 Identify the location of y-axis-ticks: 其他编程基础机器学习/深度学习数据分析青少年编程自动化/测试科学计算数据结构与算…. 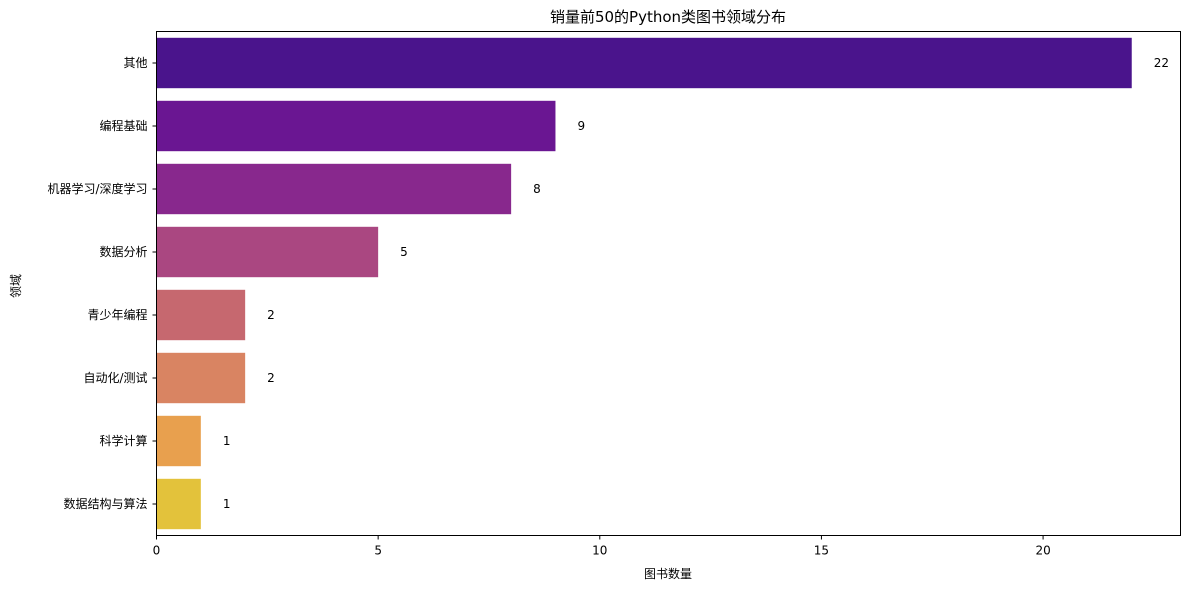
(102, 283).